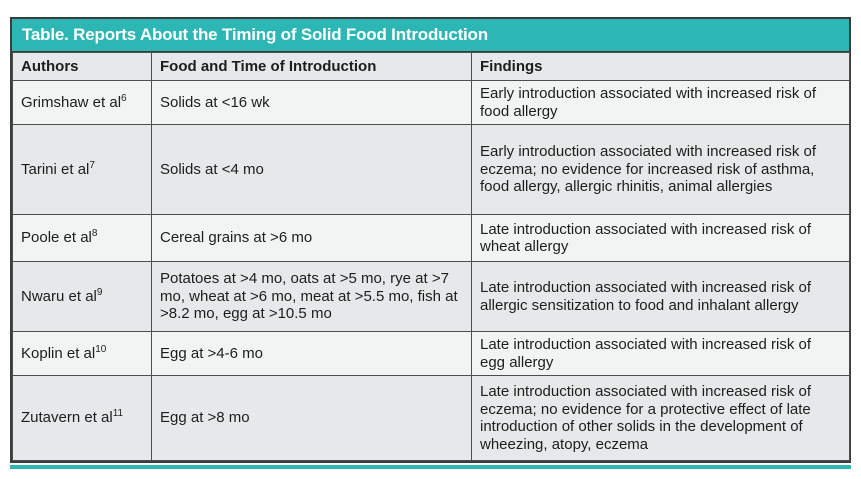 Image resolution: width=861 pixels, height=479 pixels. I want to click on food-cell: Cereal grains at >6 mo, so click(311, 238).